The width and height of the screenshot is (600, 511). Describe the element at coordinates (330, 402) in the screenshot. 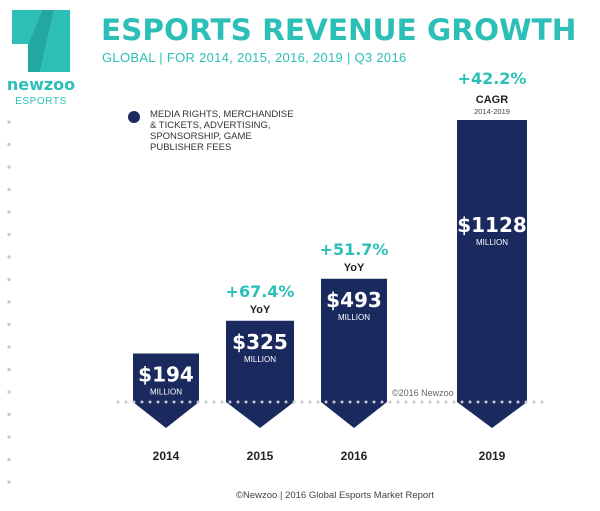

I see `baseline-dotted-line` at that location.